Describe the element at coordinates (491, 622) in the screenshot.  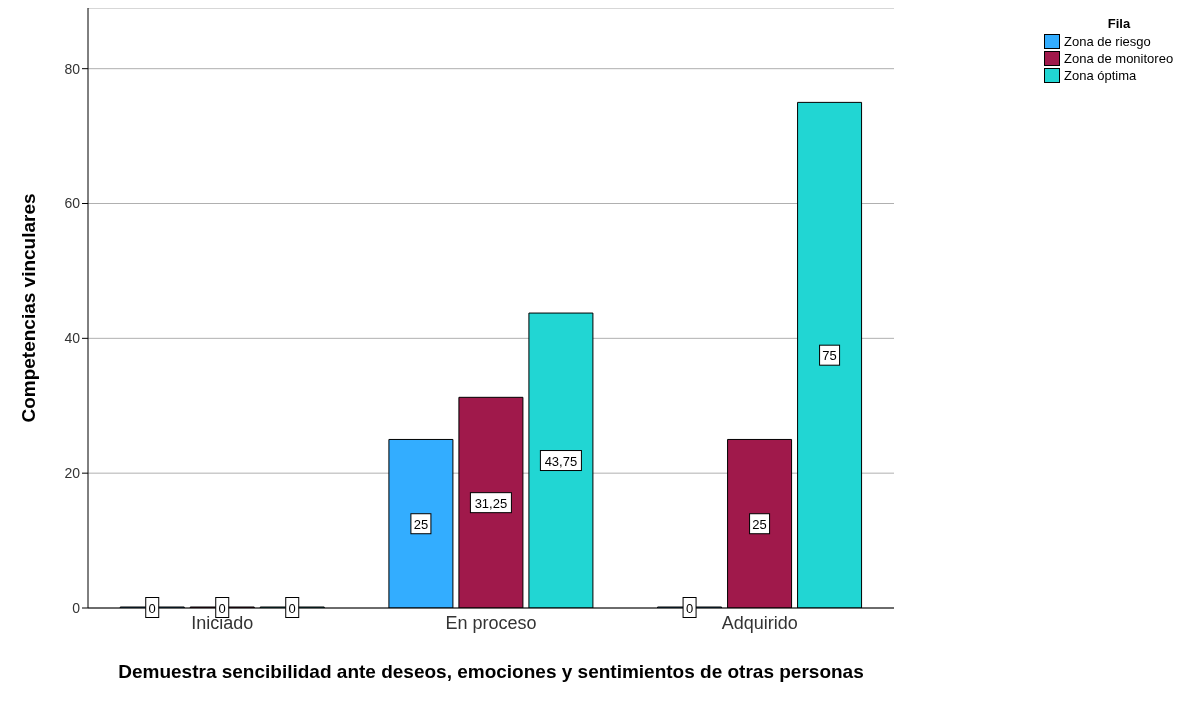
I see `x-tick-label: En proceso` at that location.